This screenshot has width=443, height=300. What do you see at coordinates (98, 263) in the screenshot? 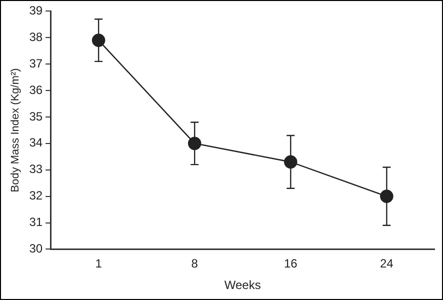
I see `x-tick-label: 1` at bounding box center [98, 263].